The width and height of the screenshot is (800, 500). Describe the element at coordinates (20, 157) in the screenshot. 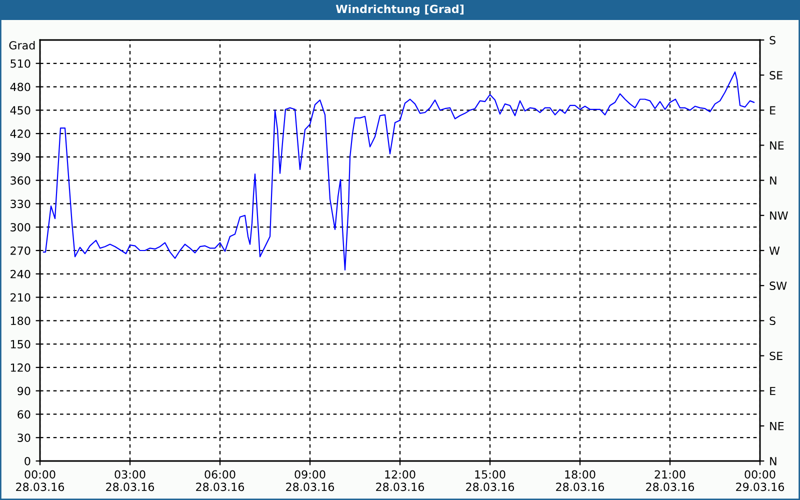

I see `y-tick-label: 390` at that location.